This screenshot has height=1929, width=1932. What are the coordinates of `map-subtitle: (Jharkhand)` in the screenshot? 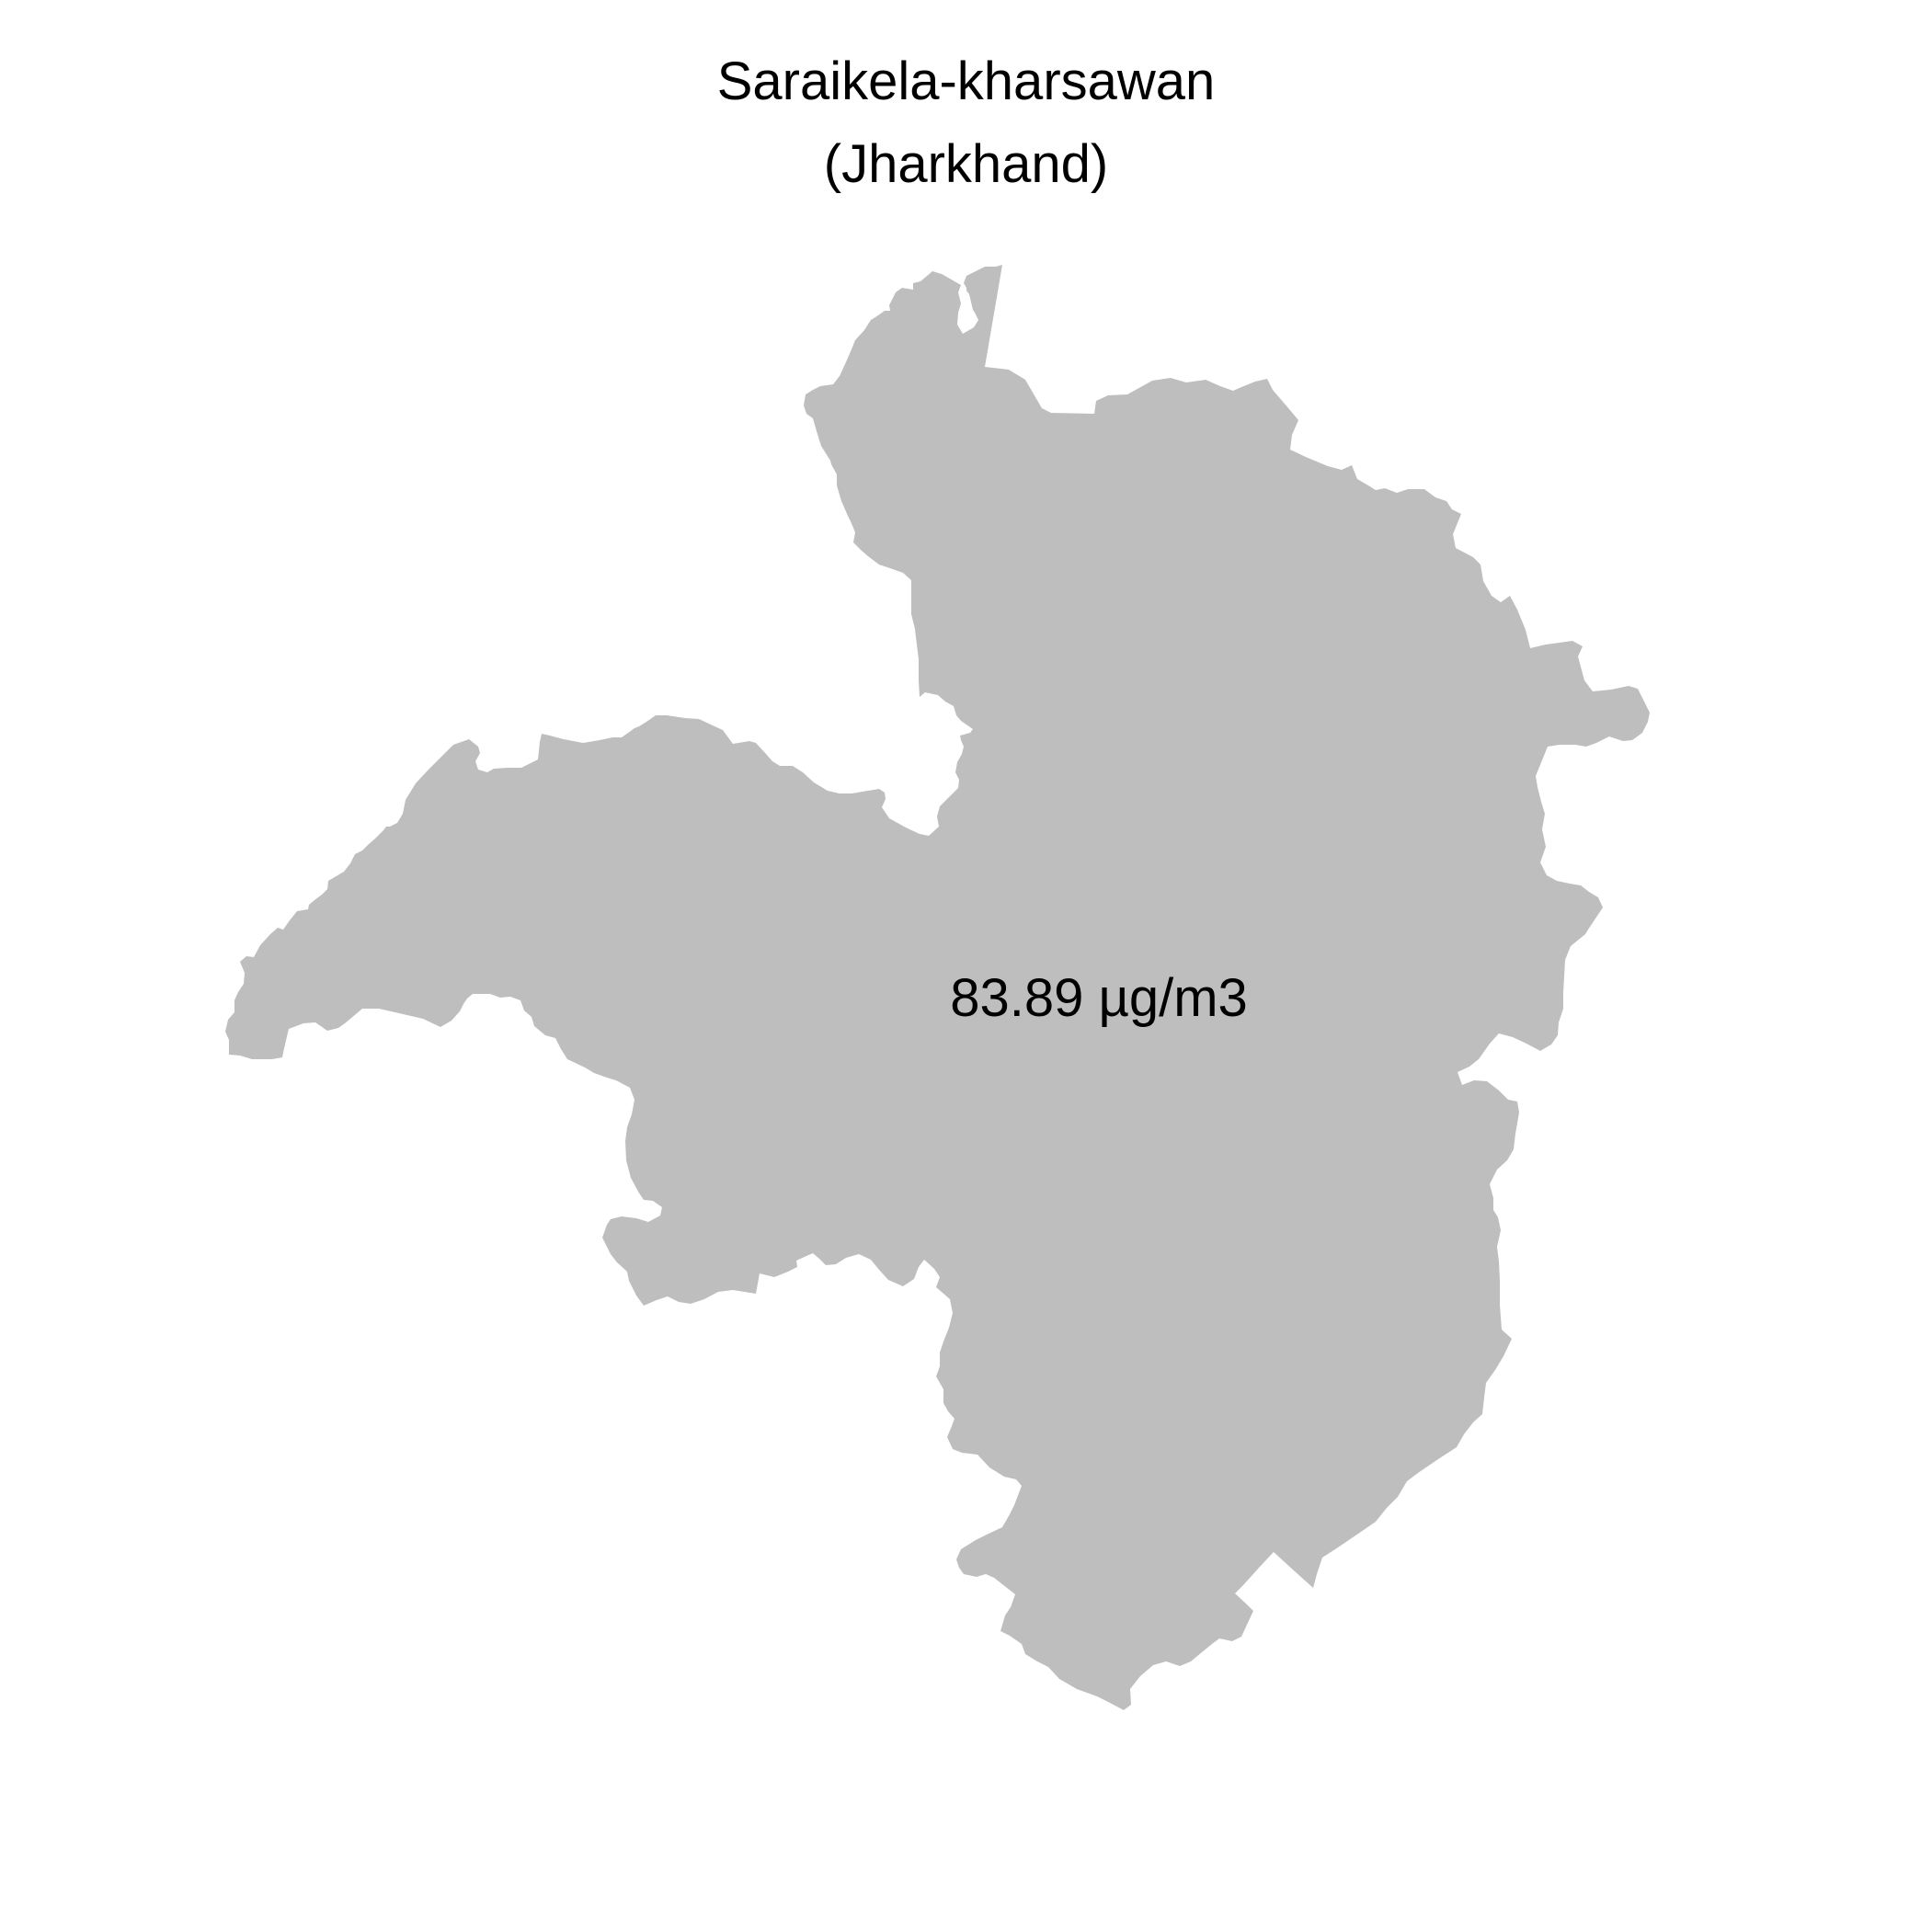 It's located at (966, 164).